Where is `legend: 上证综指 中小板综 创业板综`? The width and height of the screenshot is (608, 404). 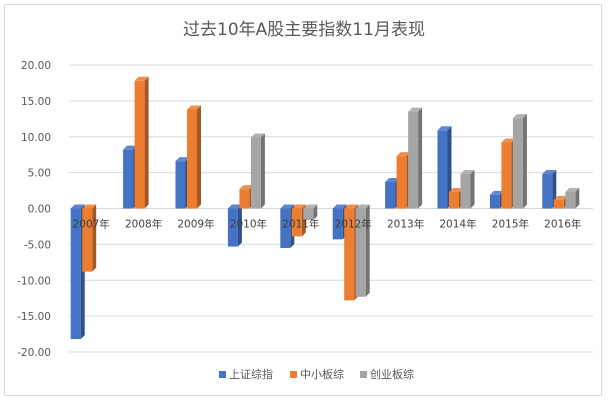 legend: 上证综指 中小板综 创业板综 is located at coordinates (316, 374).